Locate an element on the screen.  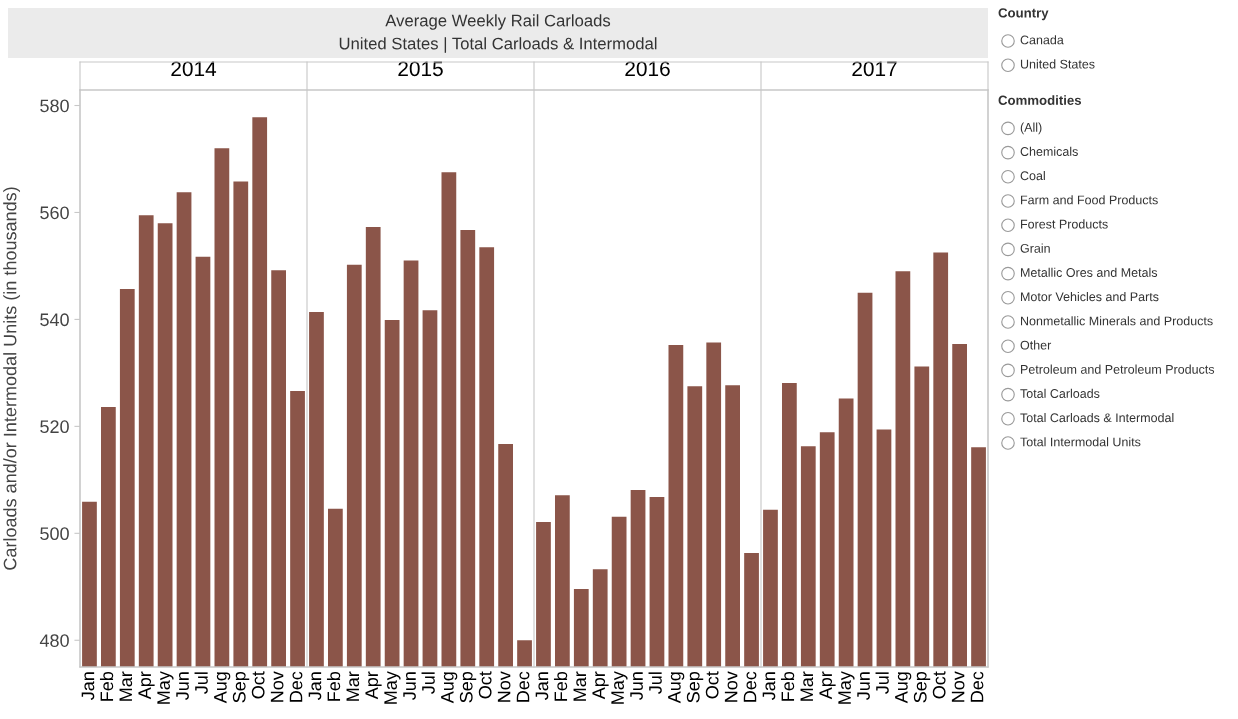
text: (All) is located at coordinates (1031, 128).